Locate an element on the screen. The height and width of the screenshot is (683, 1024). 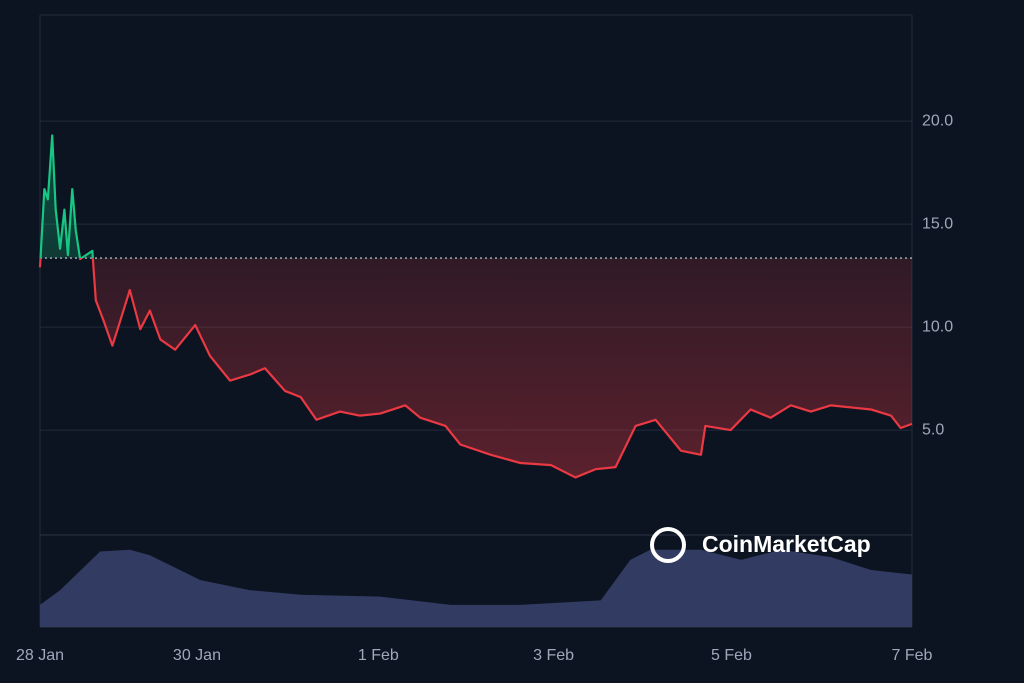
y-tick-label: 15.0 is located at coordinates (937, 223).